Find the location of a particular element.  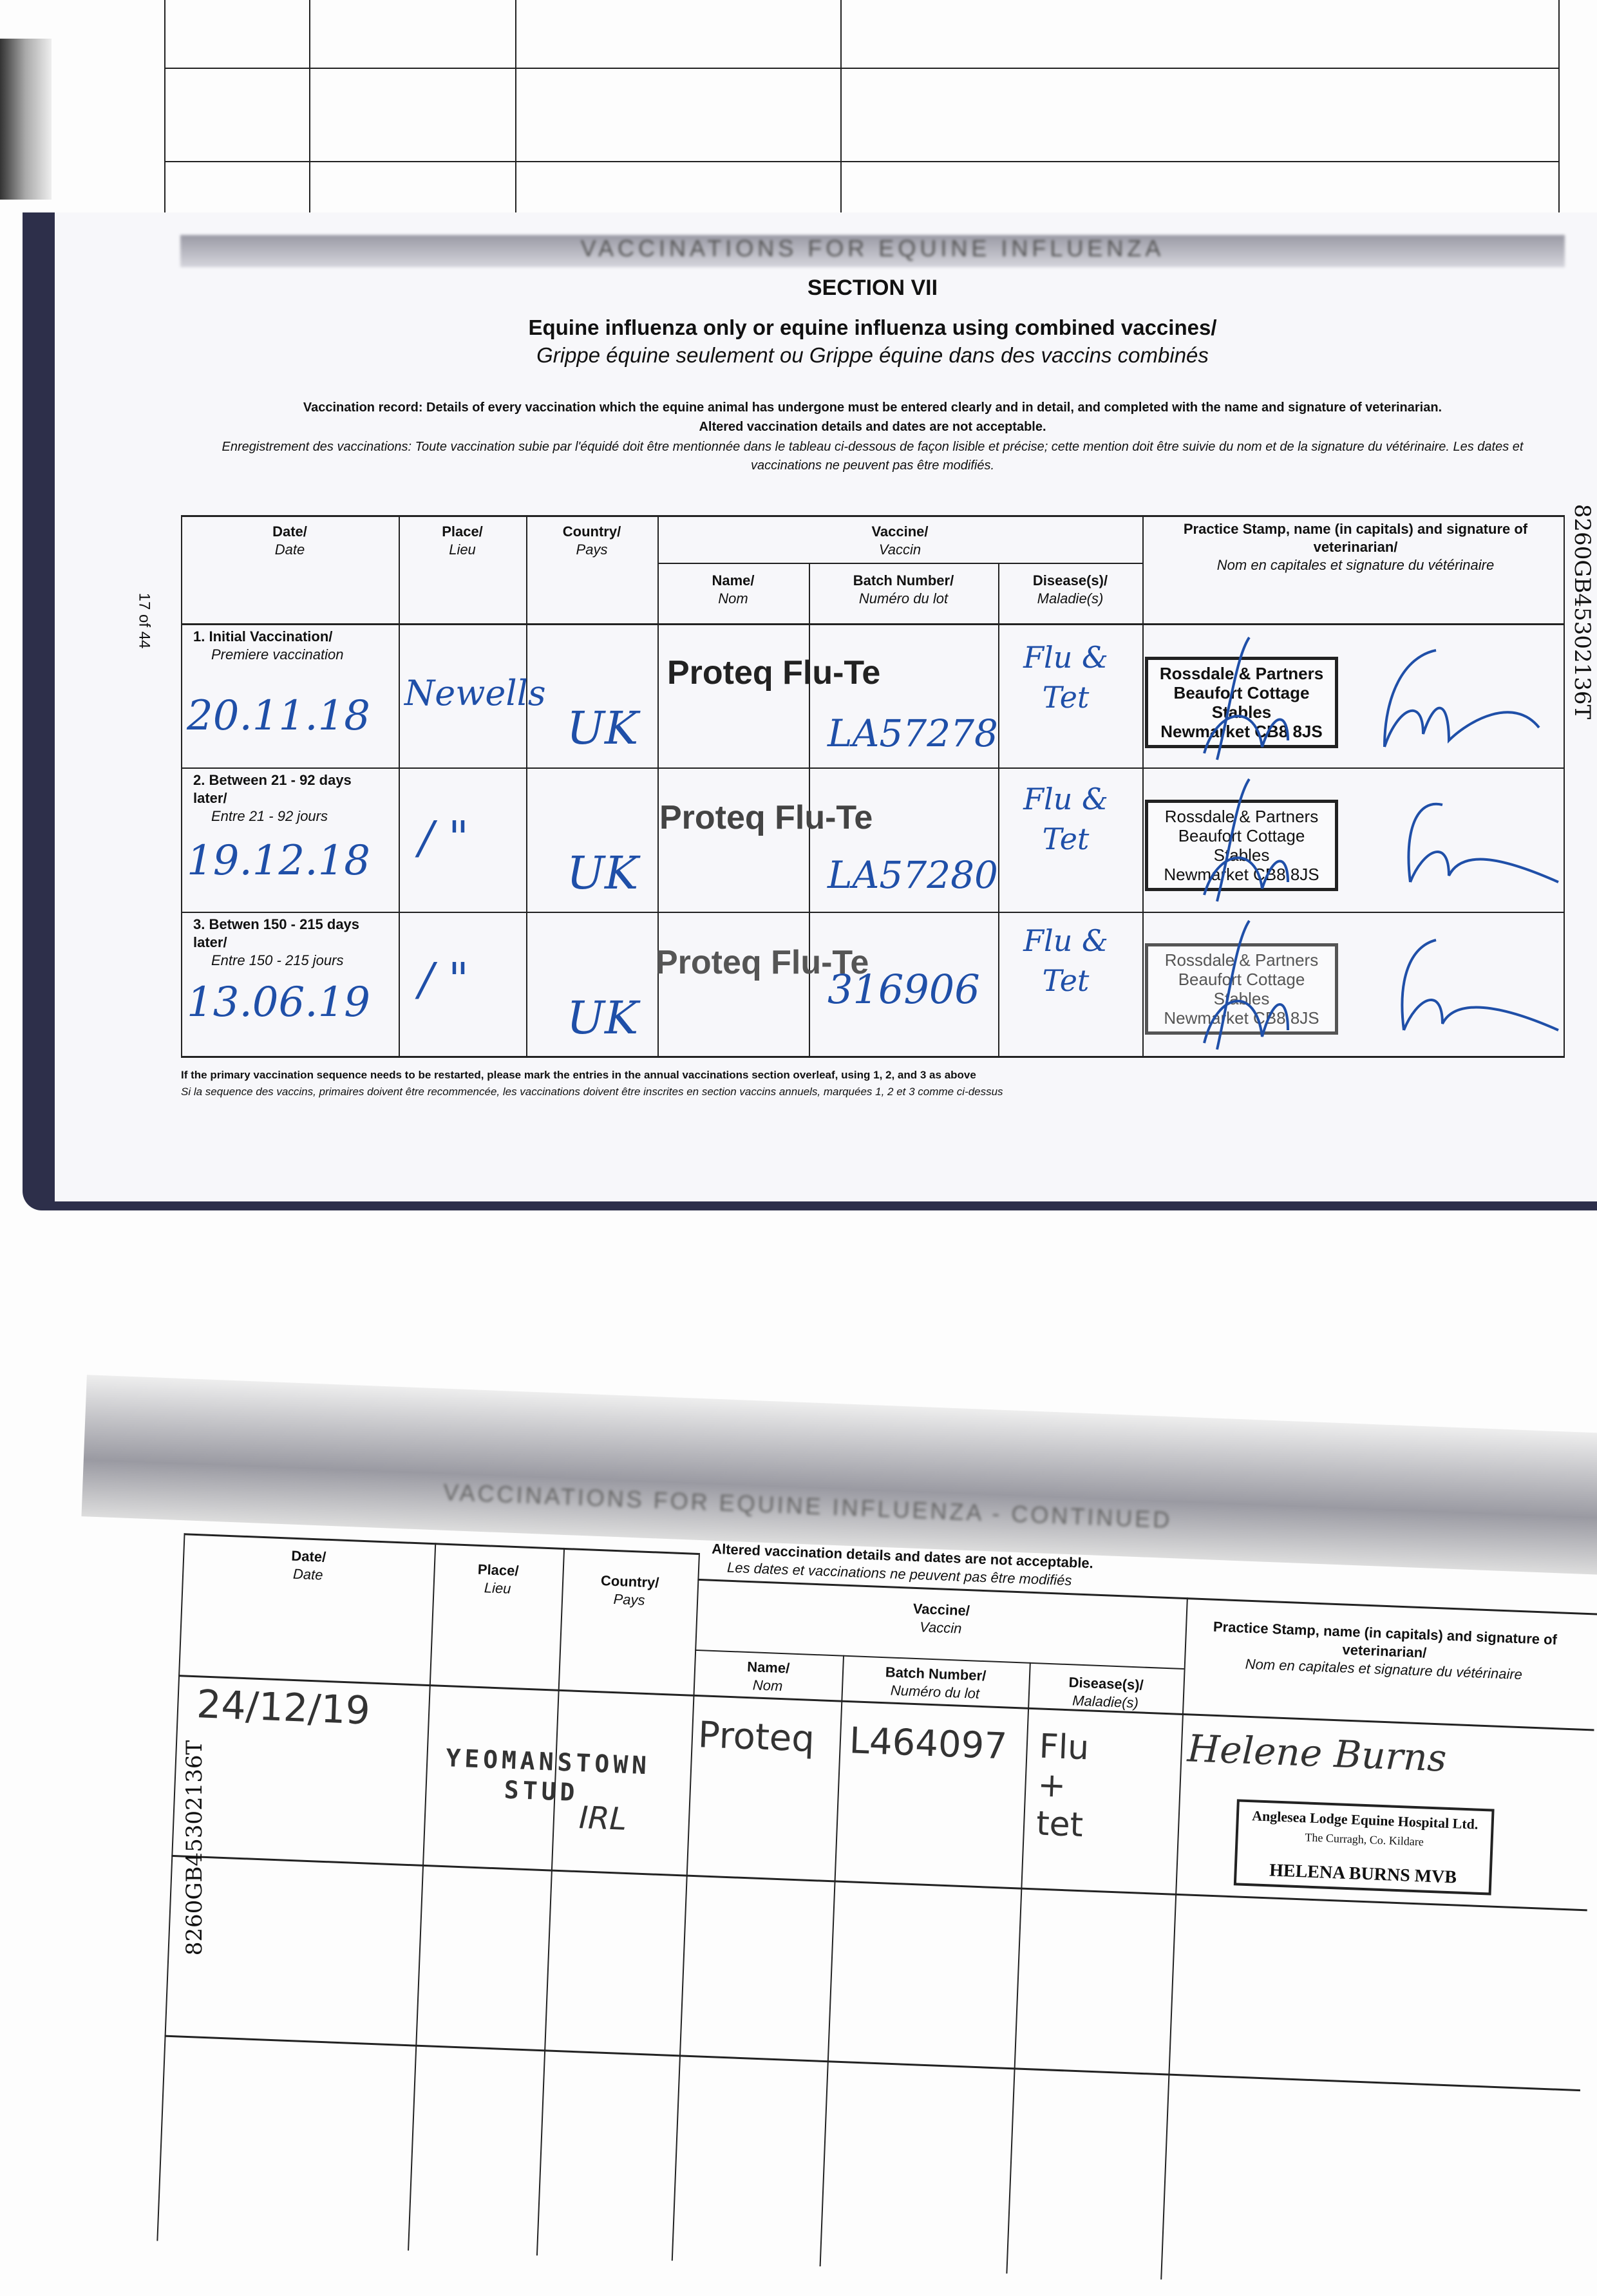

place-value: Newells is located at coordinates (475, 693).